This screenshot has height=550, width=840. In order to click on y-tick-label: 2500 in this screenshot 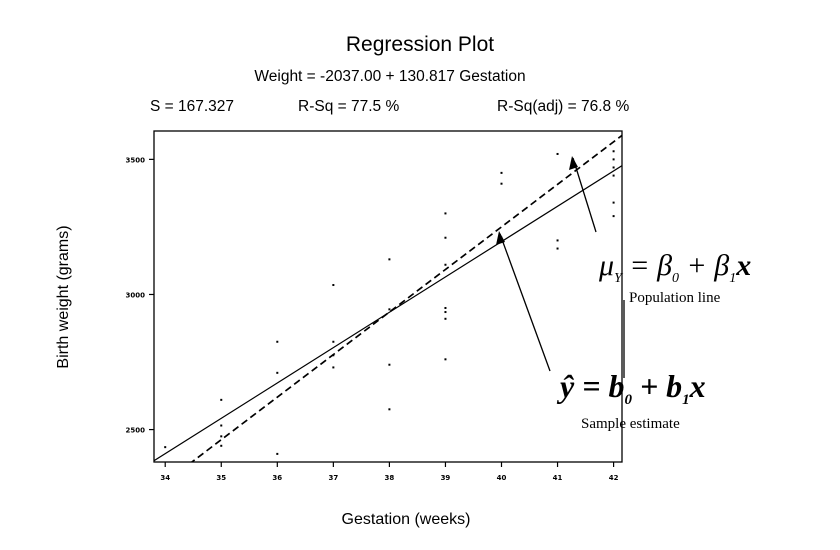, I will do `click(136, 431)`.